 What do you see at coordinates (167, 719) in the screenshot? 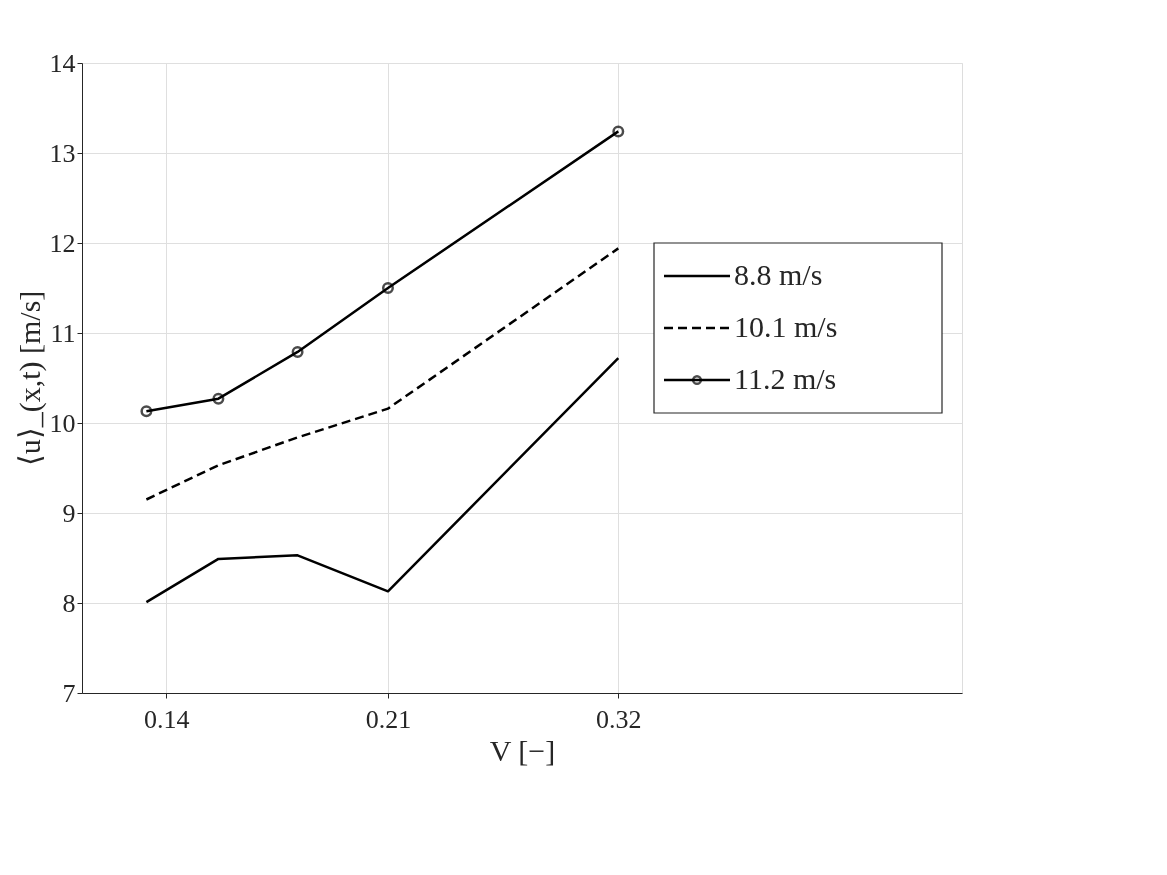
I see `x-tick-label: 0.14` at bounding box center [167, 719].